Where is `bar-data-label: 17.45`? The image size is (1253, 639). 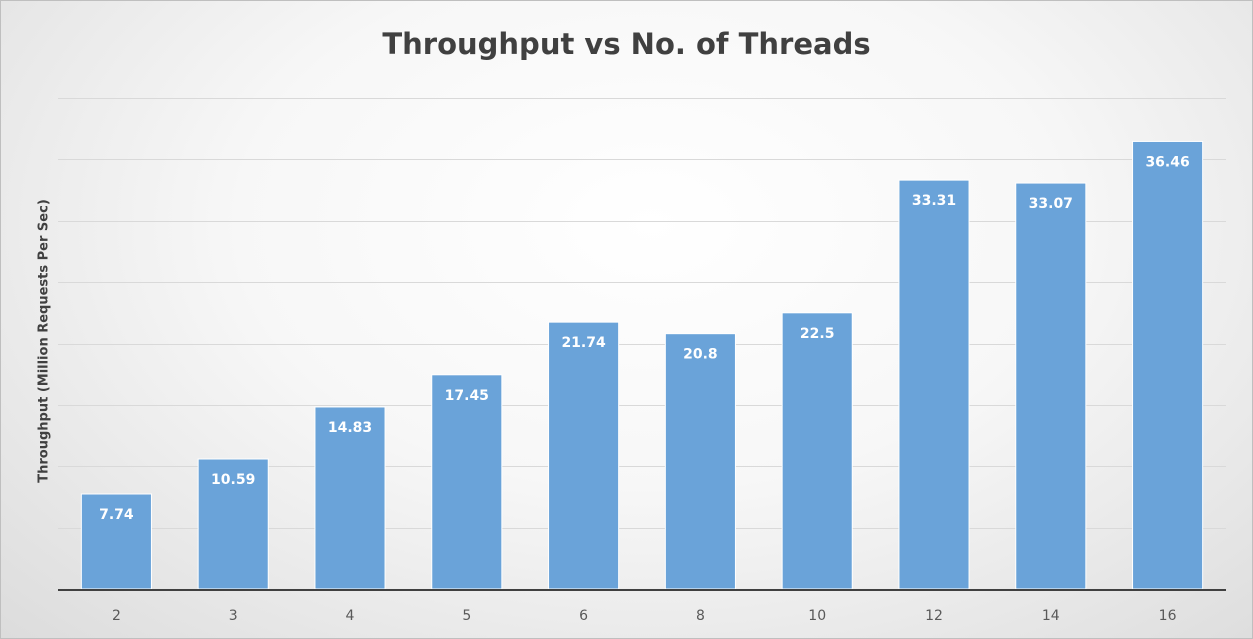
bar-data-label: 17.45 is located at coordinates (467, 396).